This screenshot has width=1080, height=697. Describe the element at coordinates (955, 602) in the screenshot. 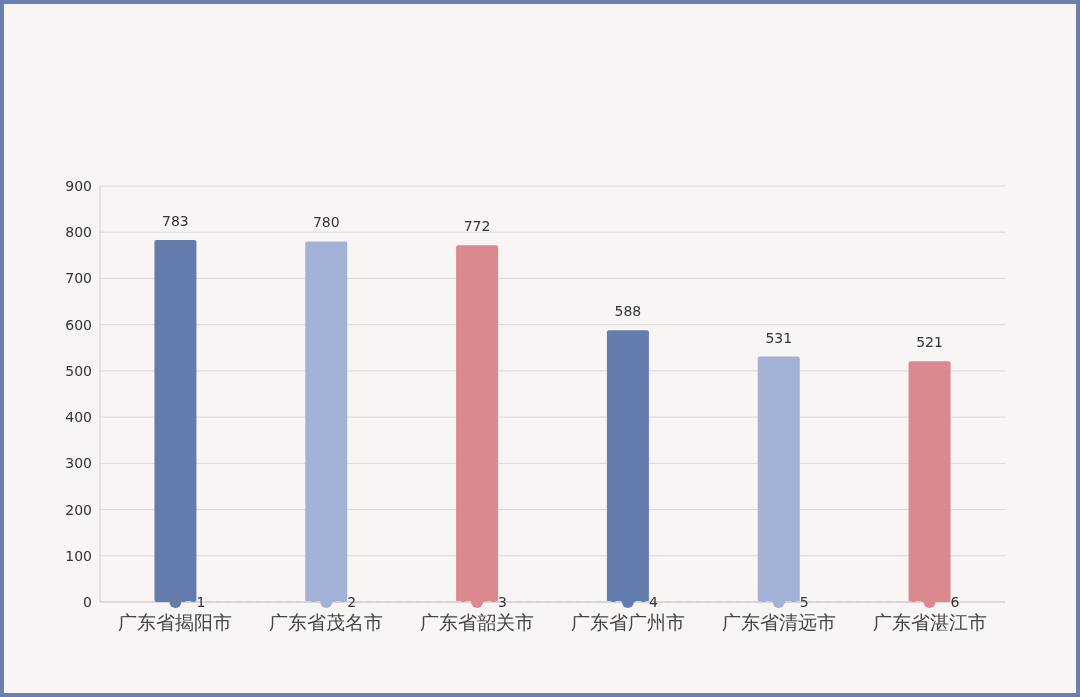

I see `annotation: 6` at that location.